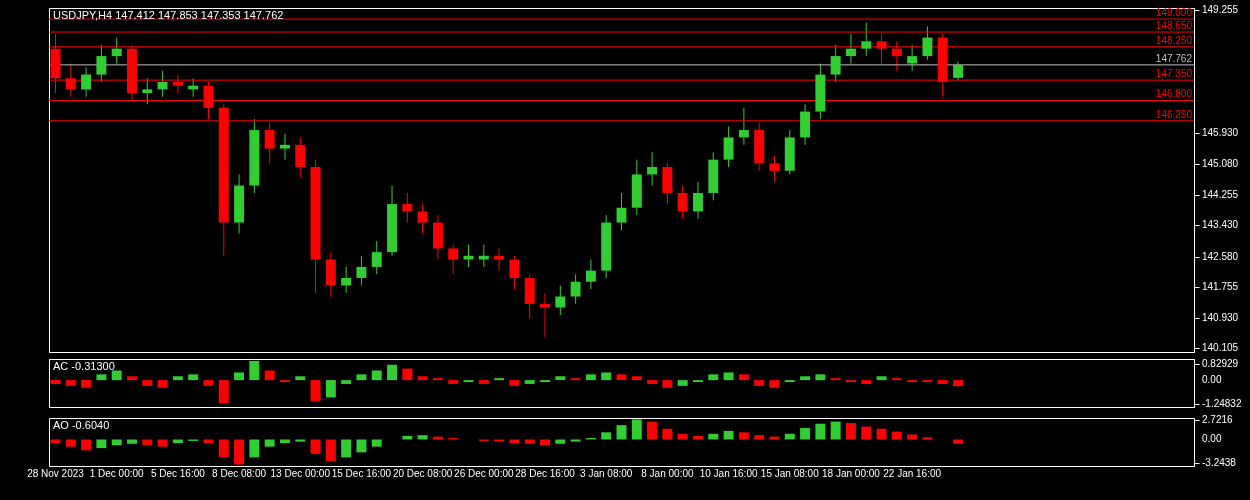 The width and height of the screenshot is (1250, 500). What do you see at coordinates (1220, 132) in the screenshot?
I see `y-tick-label: 145.930` at bounding box center [1220, 132].